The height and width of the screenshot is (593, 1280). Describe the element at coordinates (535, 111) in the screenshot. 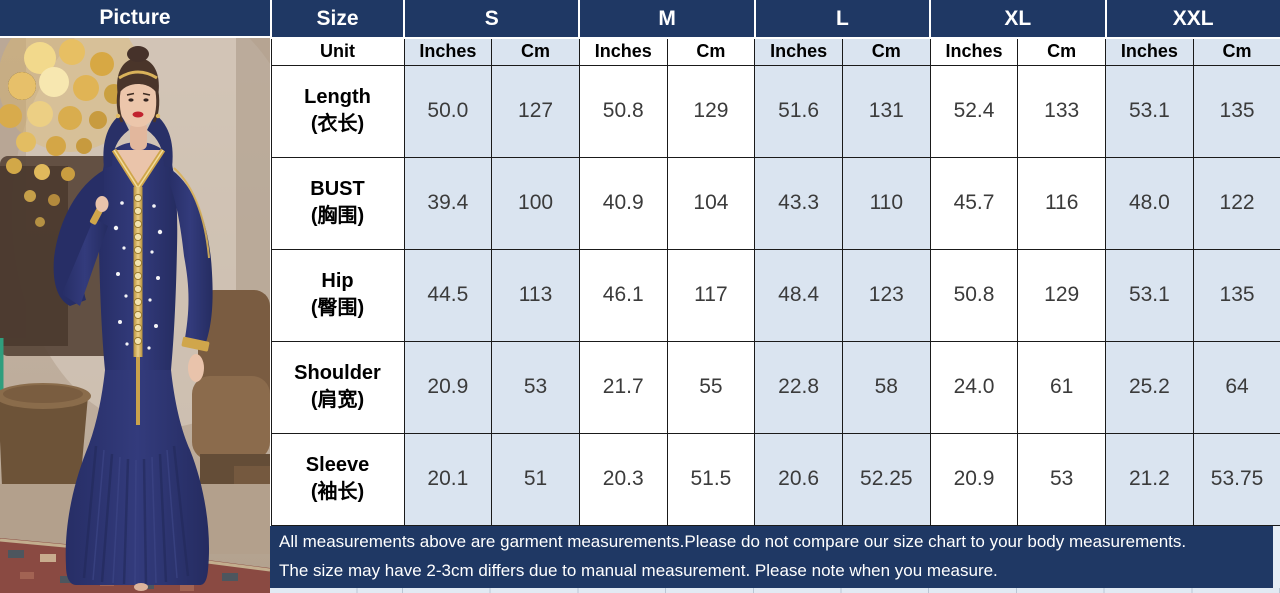

I see `size-value-cell: 127` at that location.